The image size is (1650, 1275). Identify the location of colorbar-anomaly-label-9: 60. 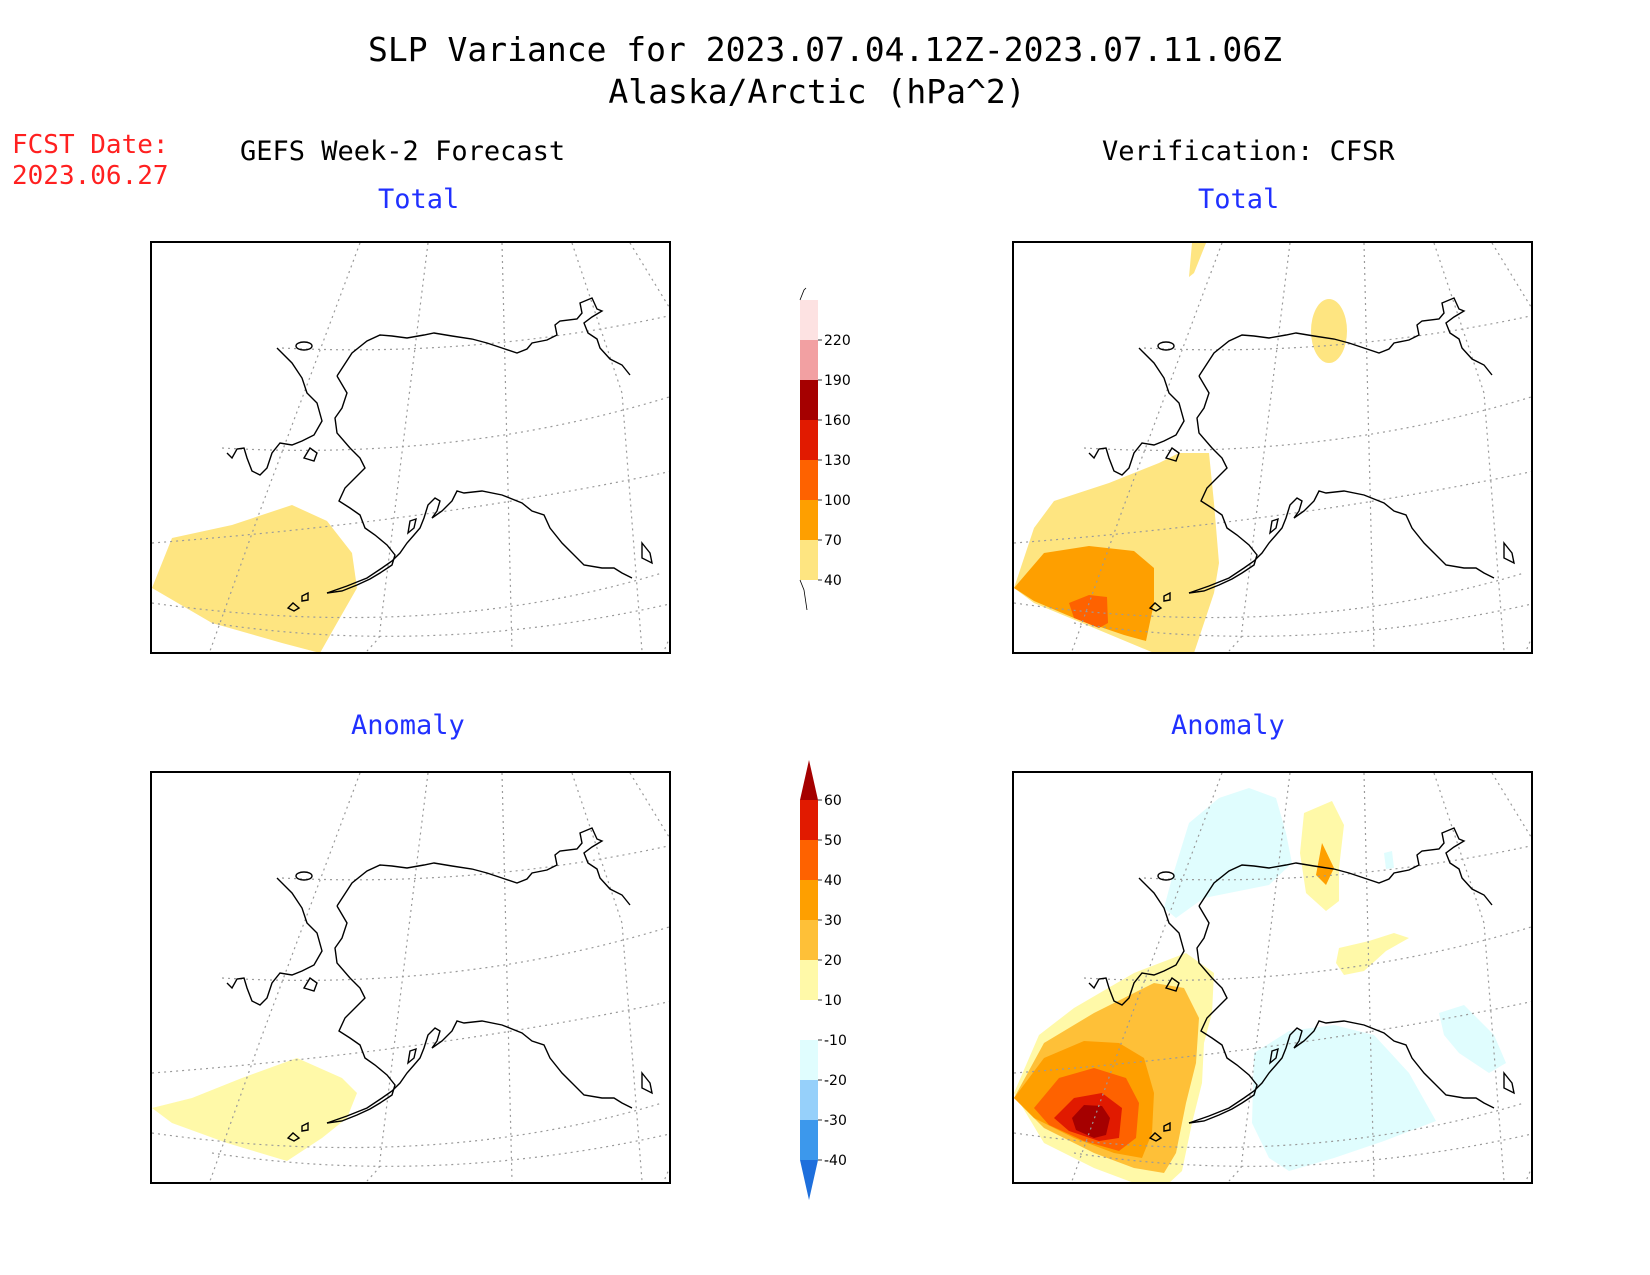
(833, 801).